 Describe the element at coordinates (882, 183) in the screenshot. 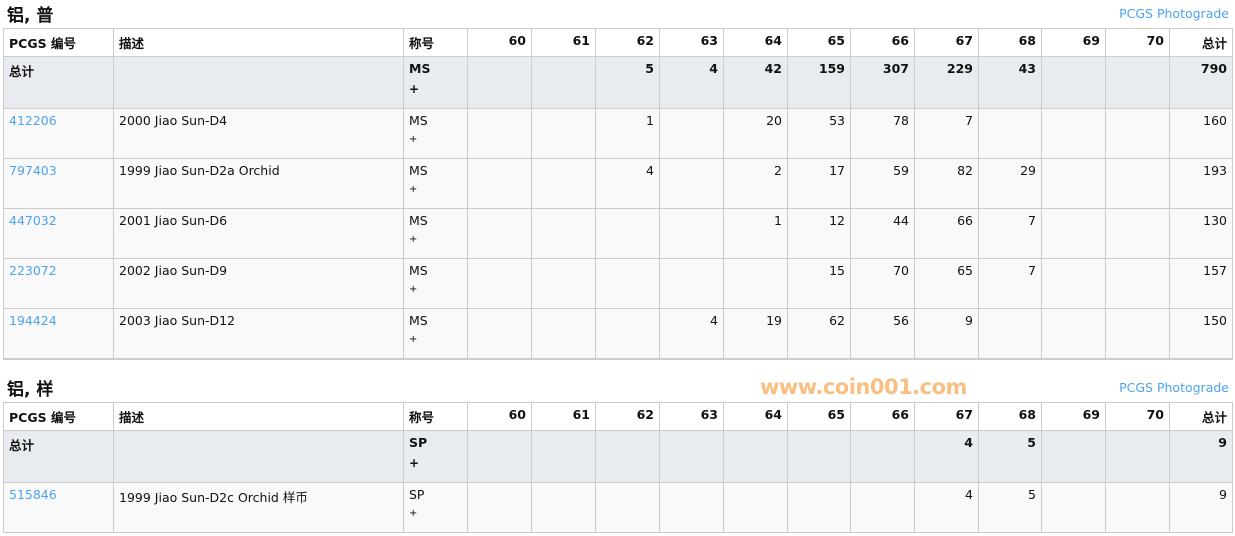

I see `grade-count-cell: 59` at that location.